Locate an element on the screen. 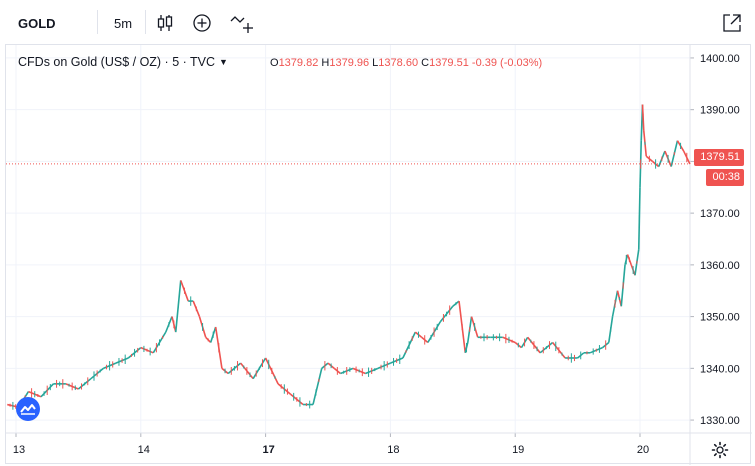  candles-icon is located at coordinates (165, 23).